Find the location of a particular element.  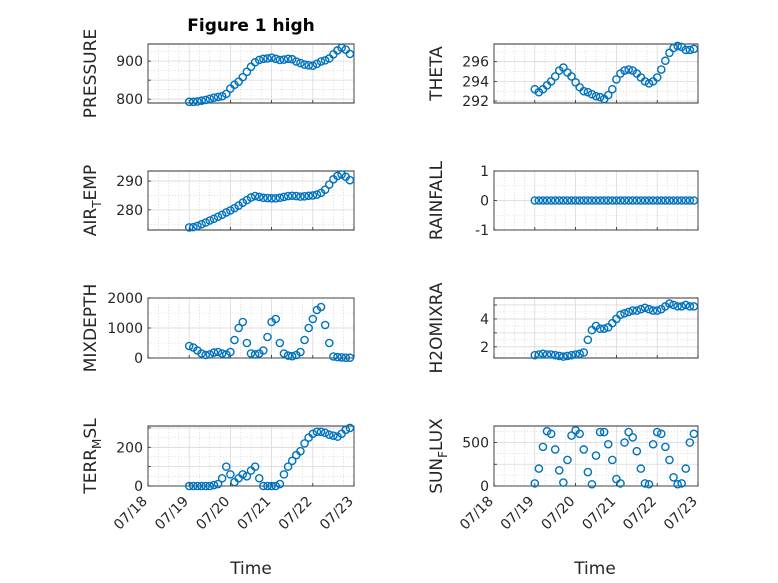

subplot-air_temp: 280 290 AIRTEMP is located at coordinates (218, 200).